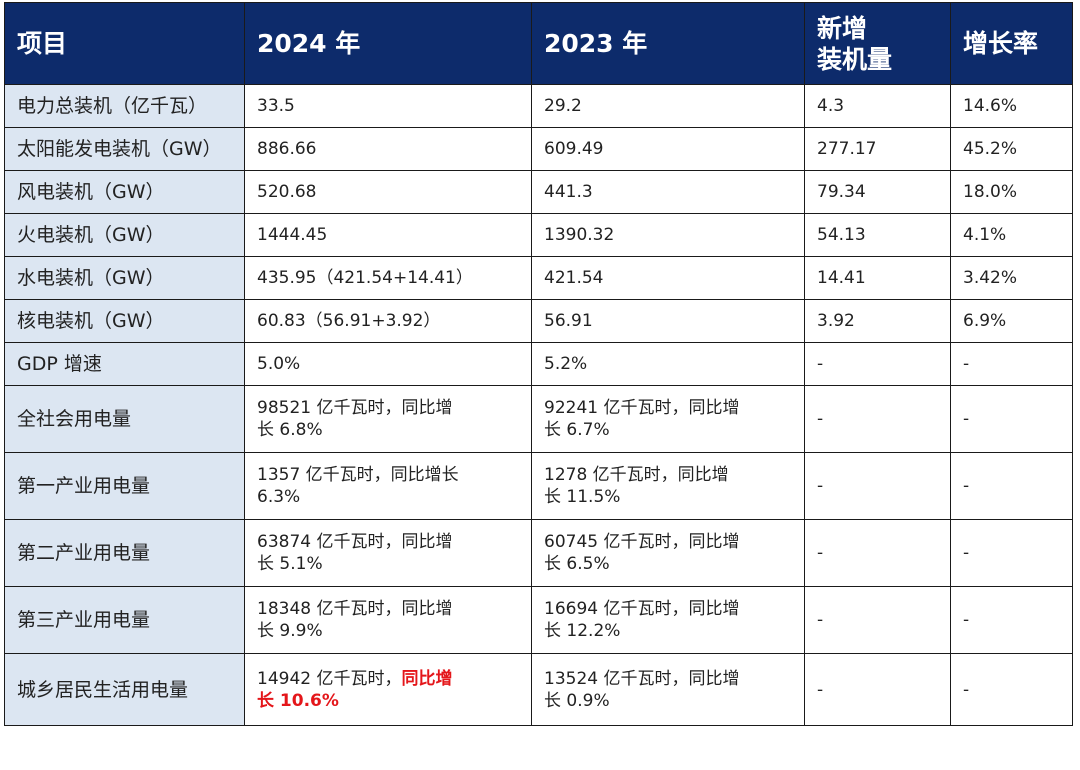  I want to click on cell-2023: 609.49, so click(668, 149).